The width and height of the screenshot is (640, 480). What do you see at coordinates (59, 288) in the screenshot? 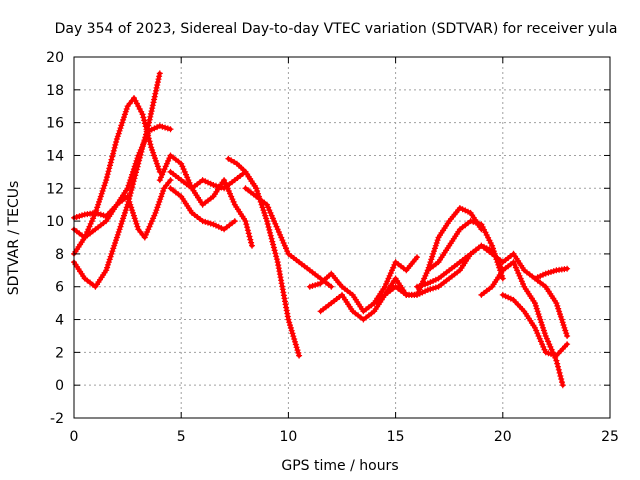
I see `y-tick-label: 6` at bounding box center [59, 288].